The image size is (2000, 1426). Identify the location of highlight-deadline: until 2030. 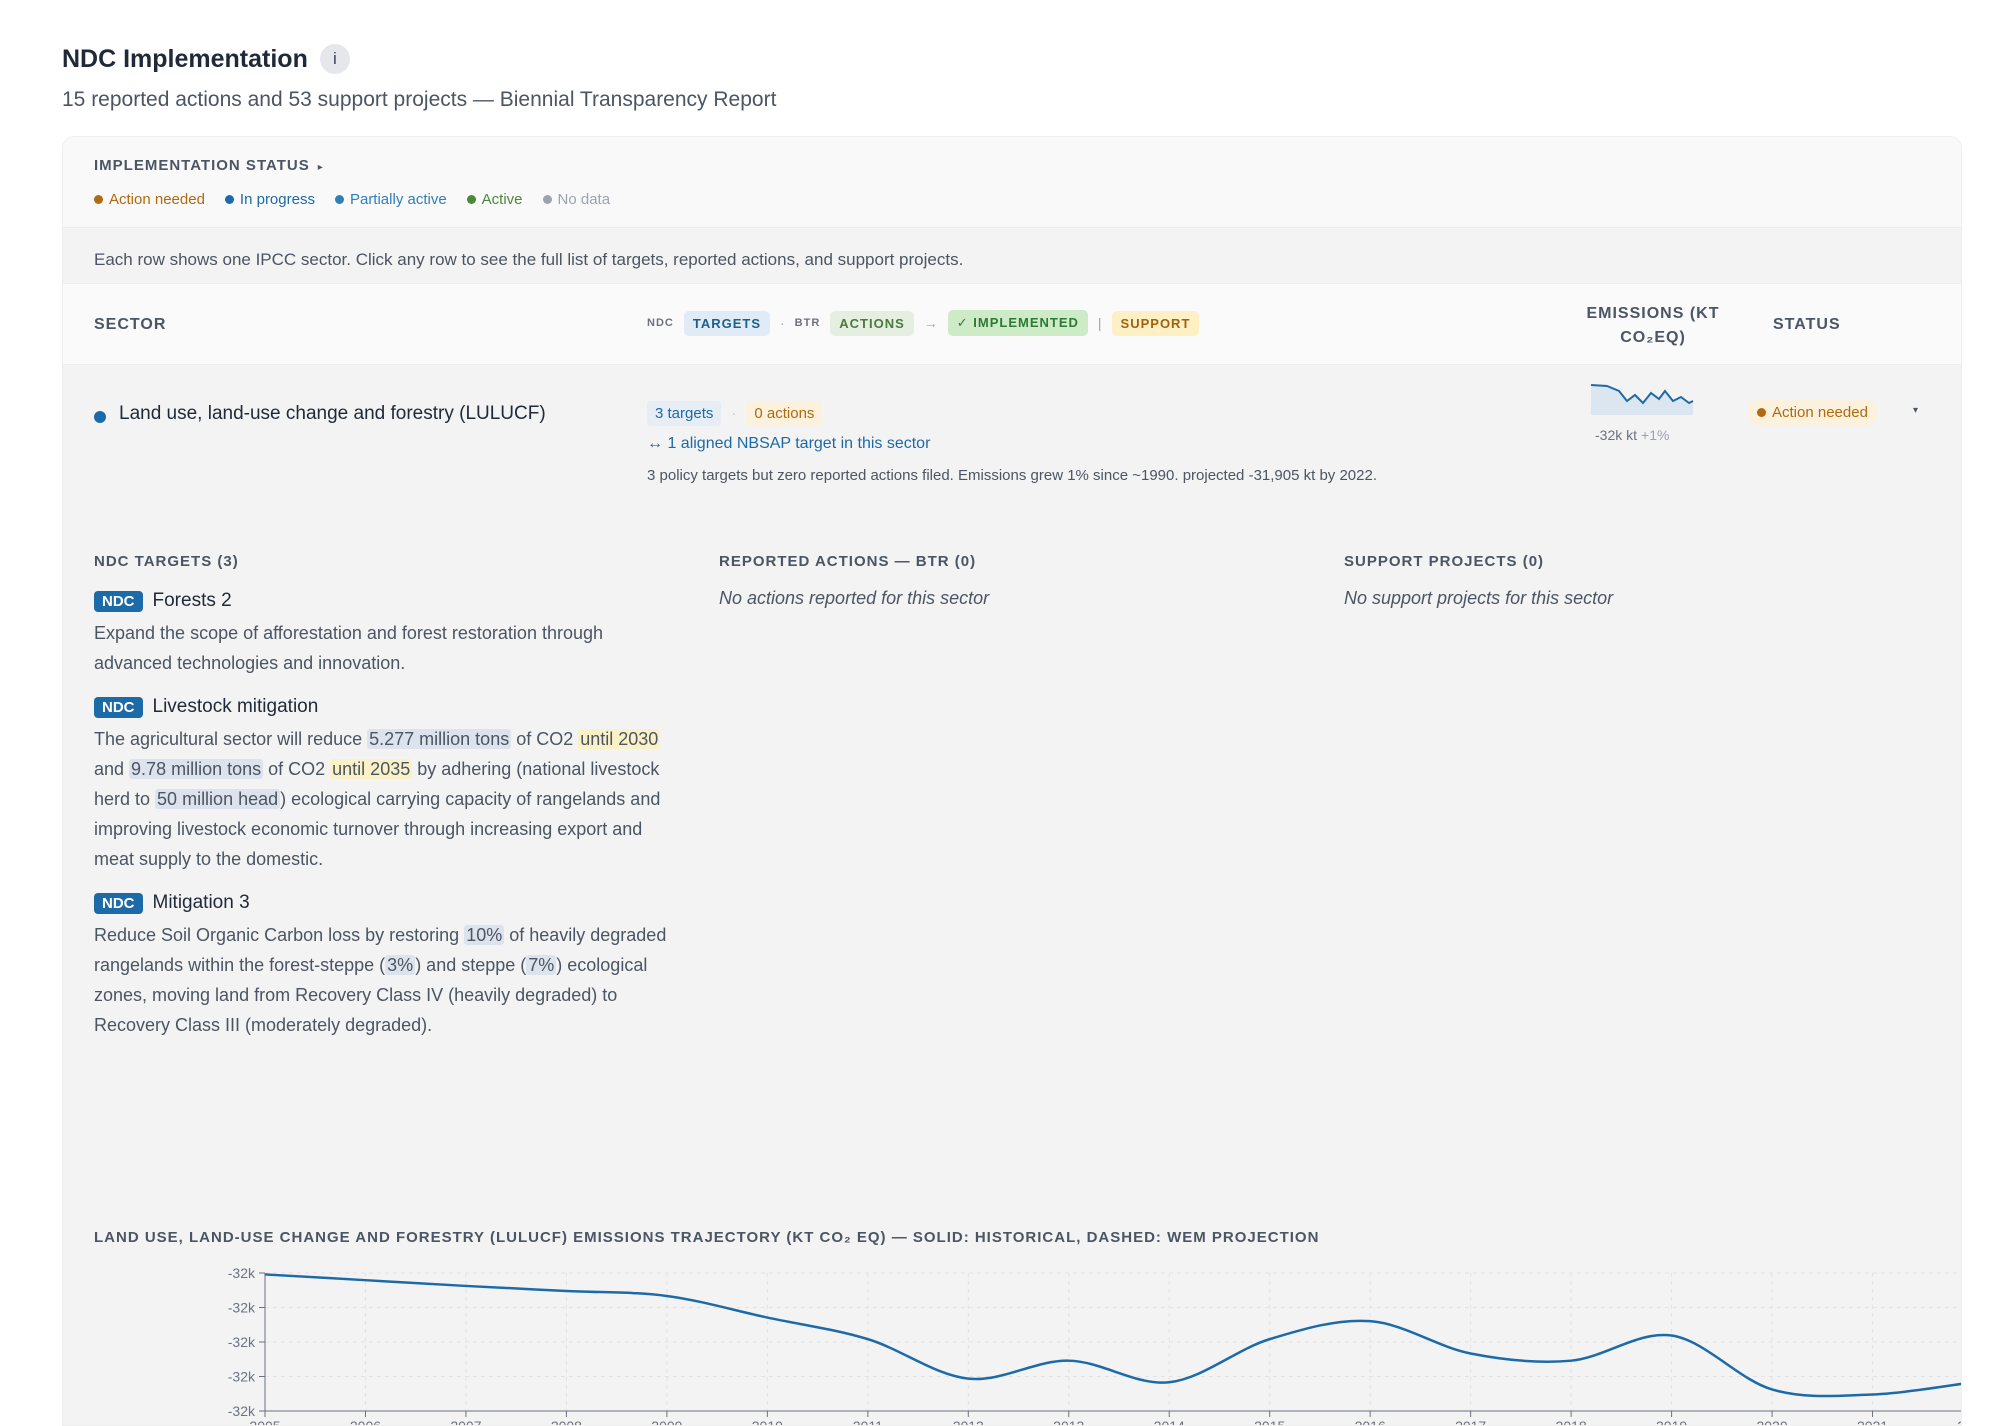
(619, 739).